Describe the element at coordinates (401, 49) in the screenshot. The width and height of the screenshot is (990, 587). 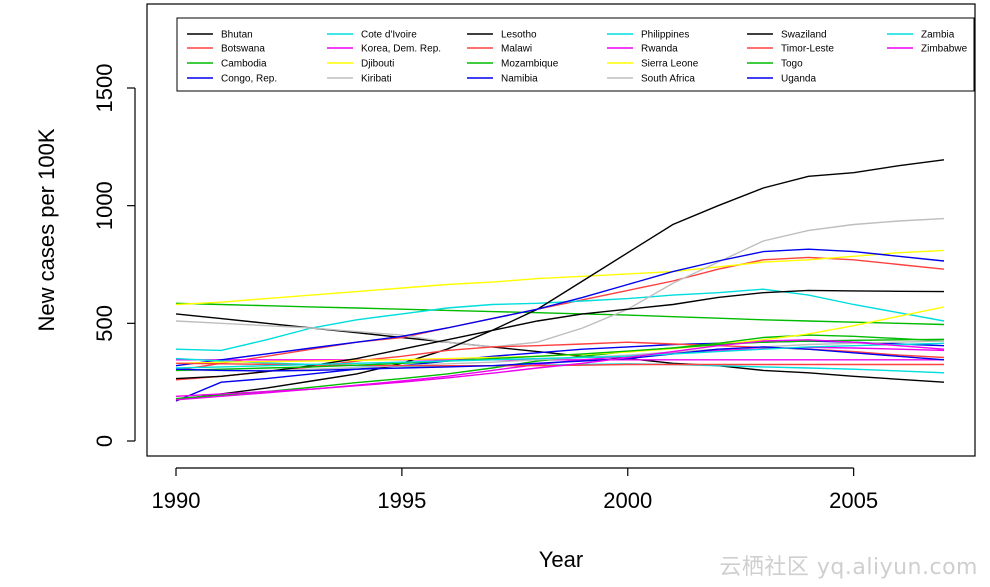
I see `legend-entry: Korea, Dem. Rep.` at that location.